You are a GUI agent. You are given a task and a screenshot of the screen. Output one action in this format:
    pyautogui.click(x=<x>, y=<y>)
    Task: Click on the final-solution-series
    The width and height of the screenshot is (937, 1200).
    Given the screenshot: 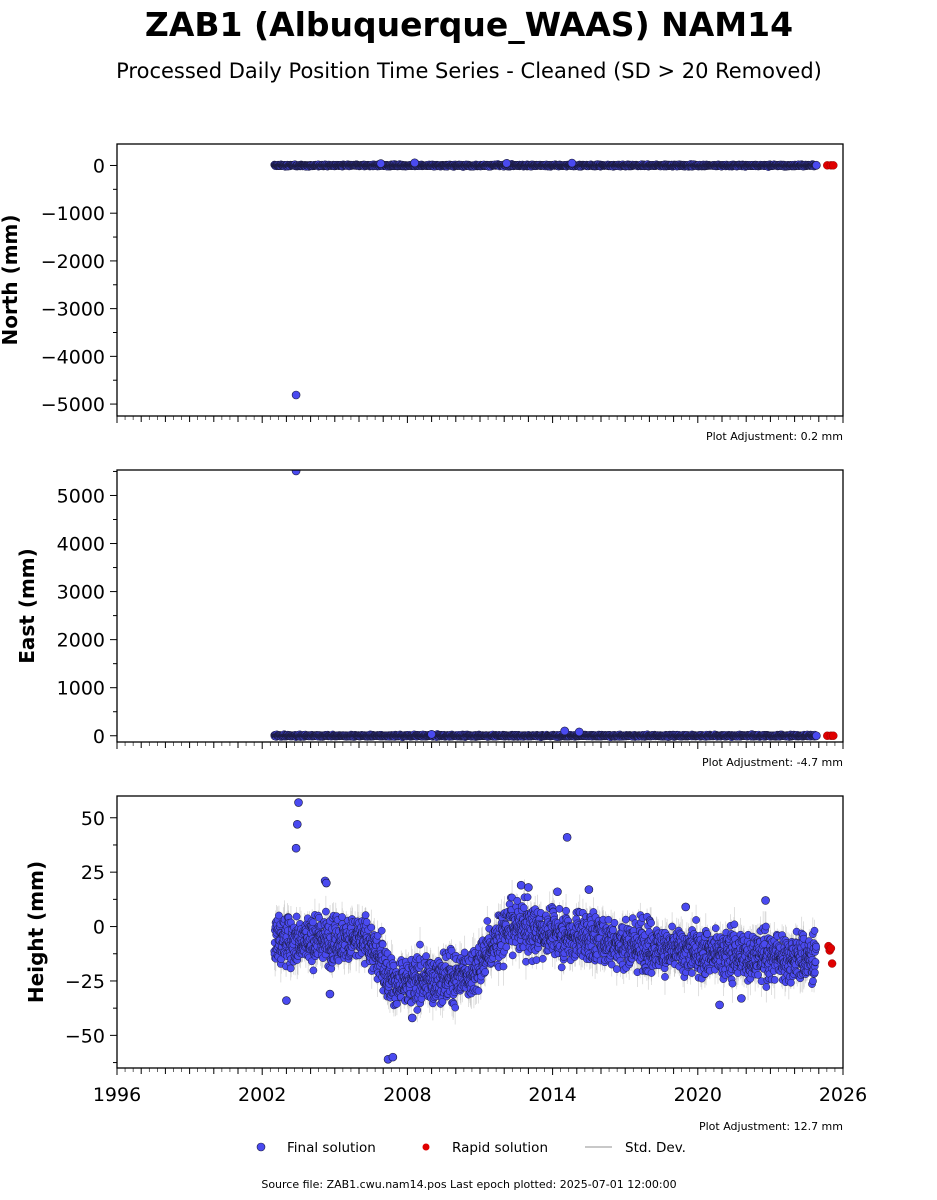 What is the action you would take?
    pyautogui.click(x=545, y=279)
    